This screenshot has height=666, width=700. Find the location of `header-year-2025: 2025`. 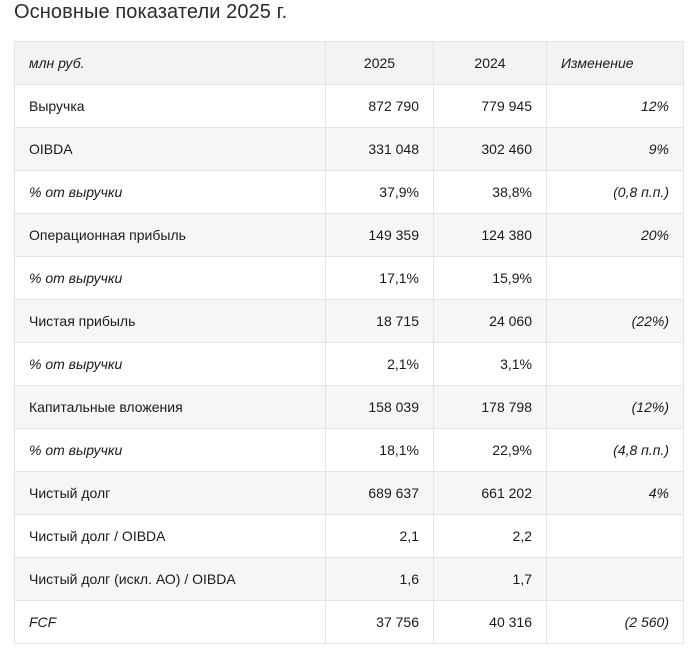

header-year-2025: 2025 is located at coordinates (379, 63).